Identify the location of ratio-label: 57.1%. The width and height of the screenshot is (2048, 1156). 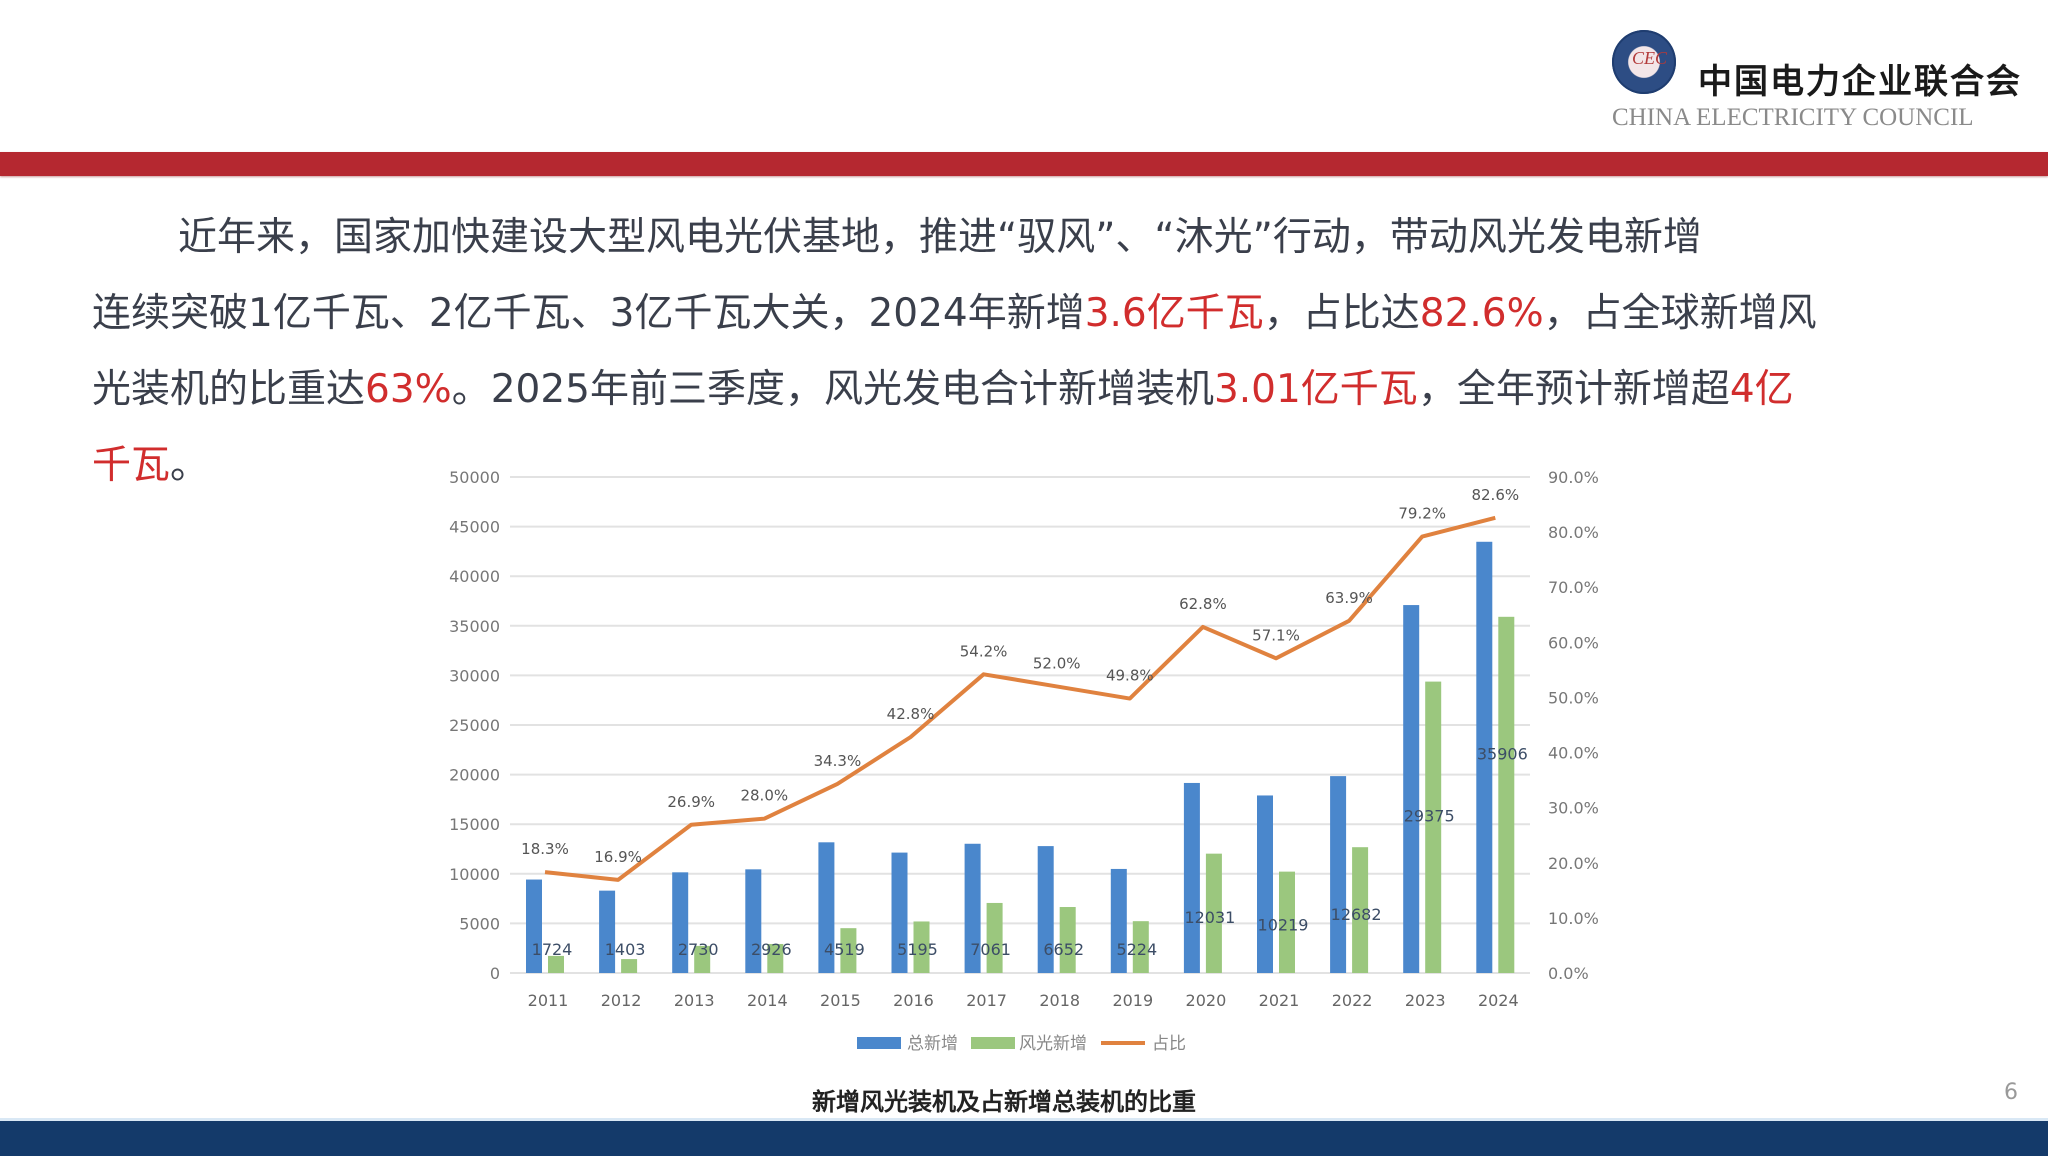
(1276, 635).